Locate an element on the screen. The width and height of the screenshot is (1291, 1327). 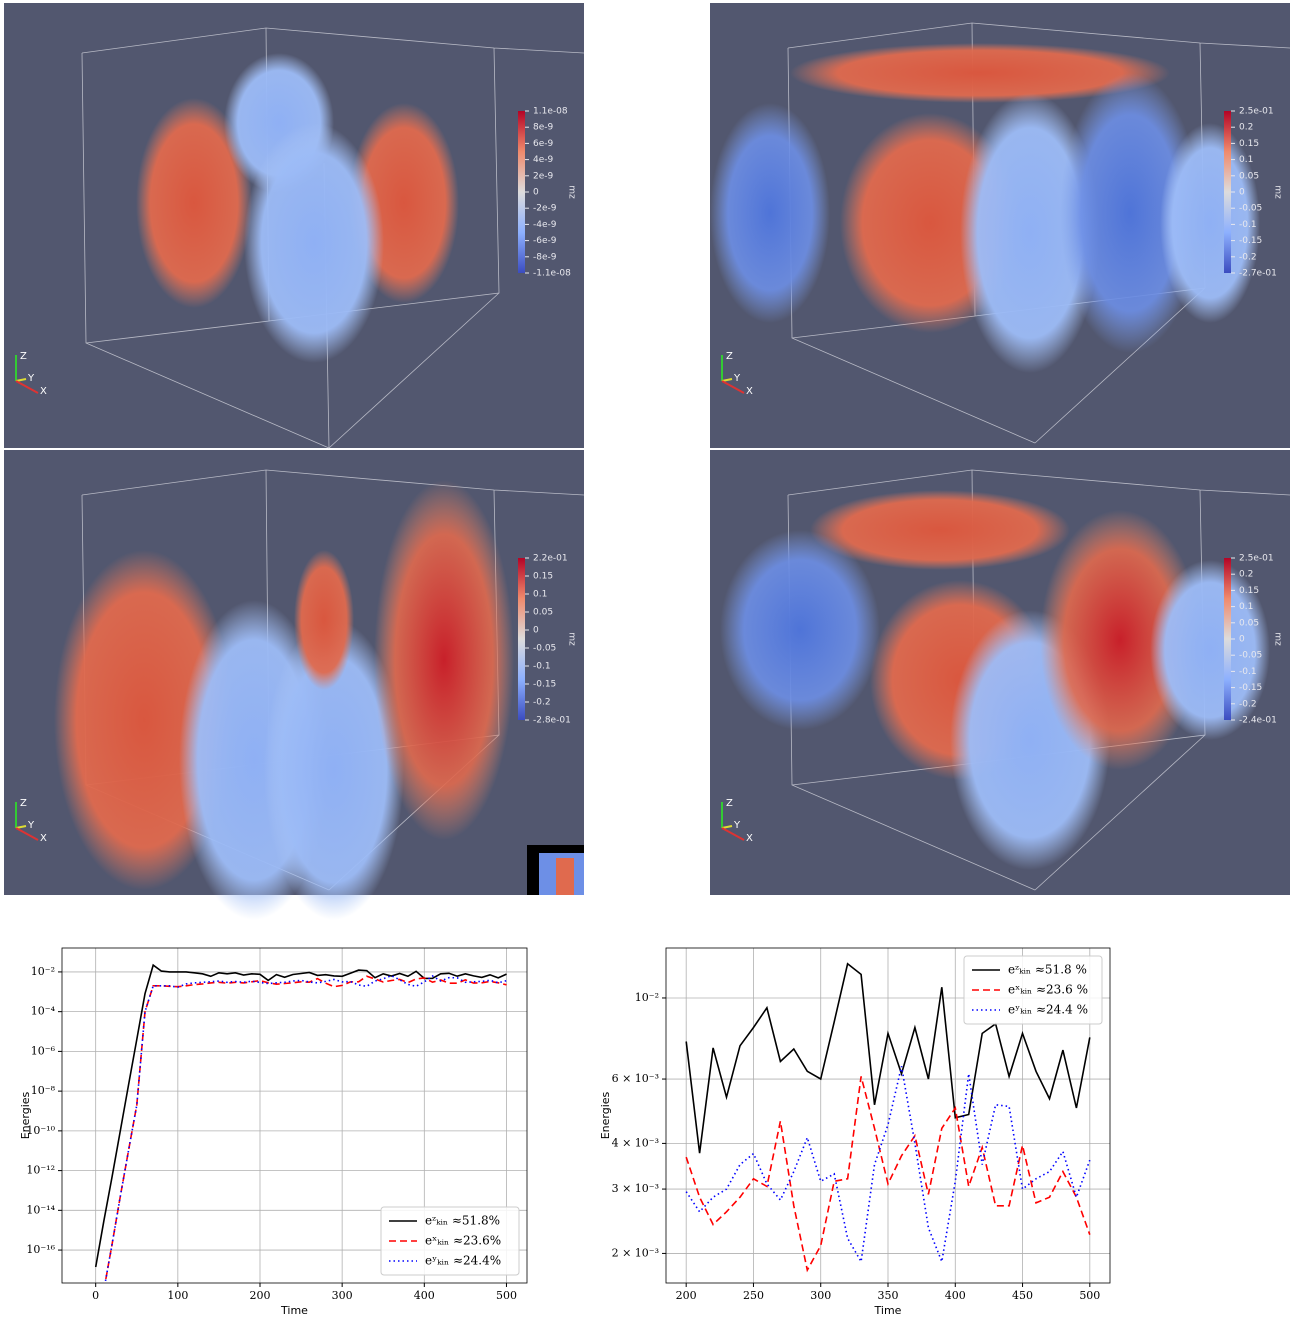
colorbar-tick-label: -2e-9 is located at coordinates (545, 209).